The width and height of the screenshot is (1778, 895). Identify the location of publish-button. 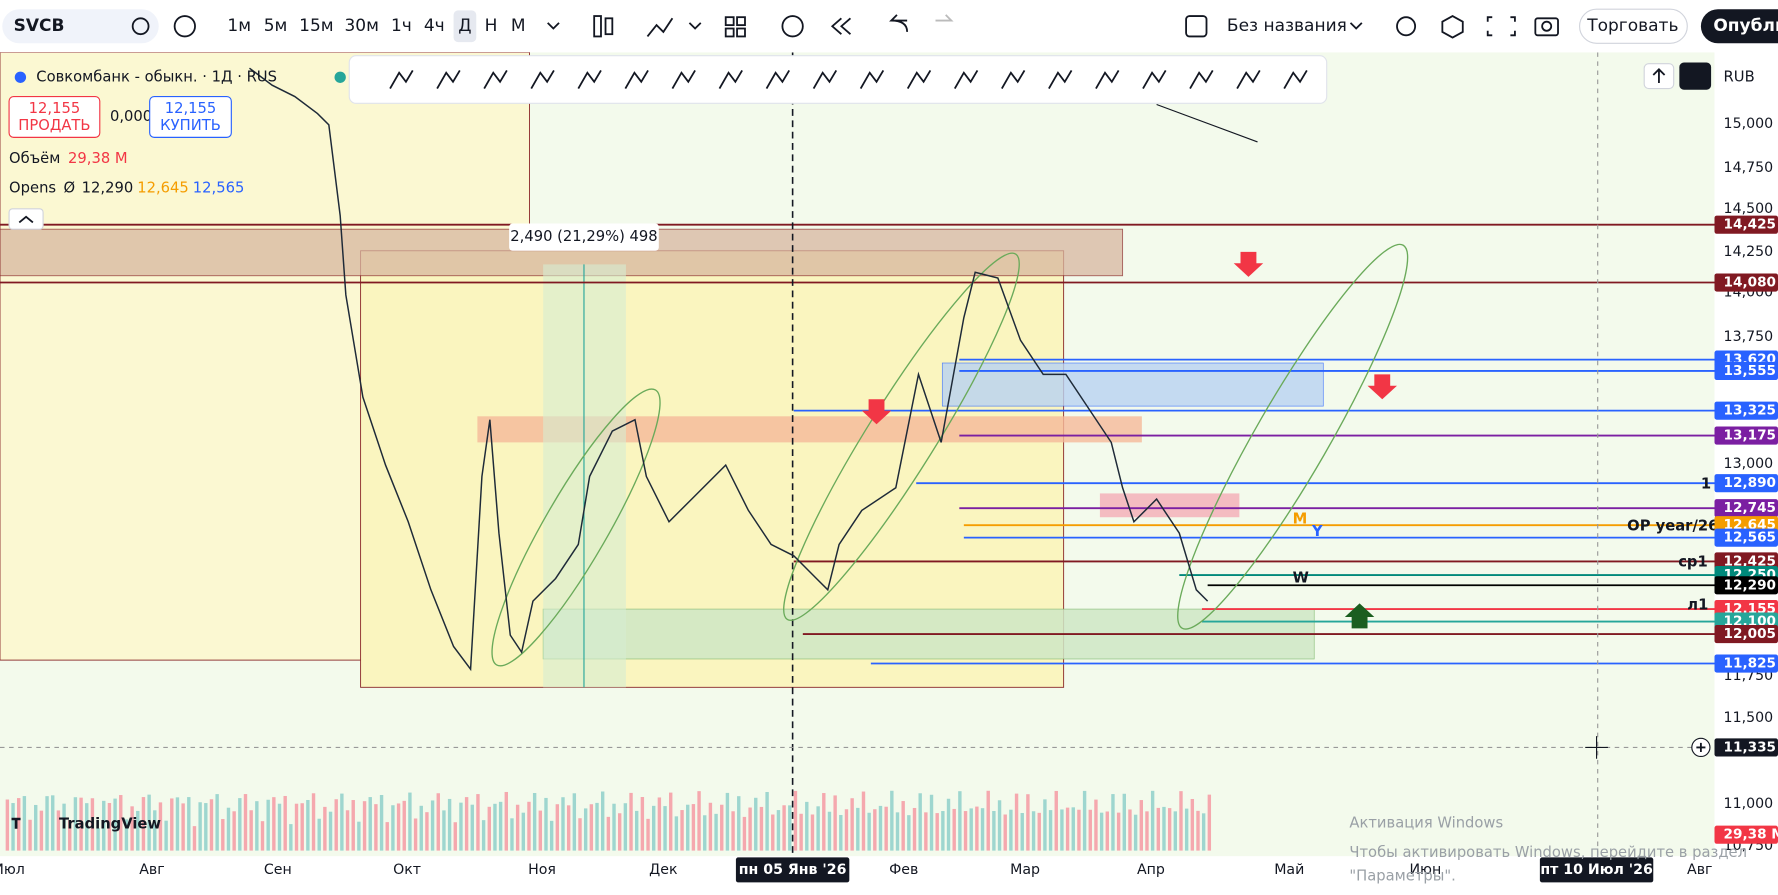
(1739, 26).